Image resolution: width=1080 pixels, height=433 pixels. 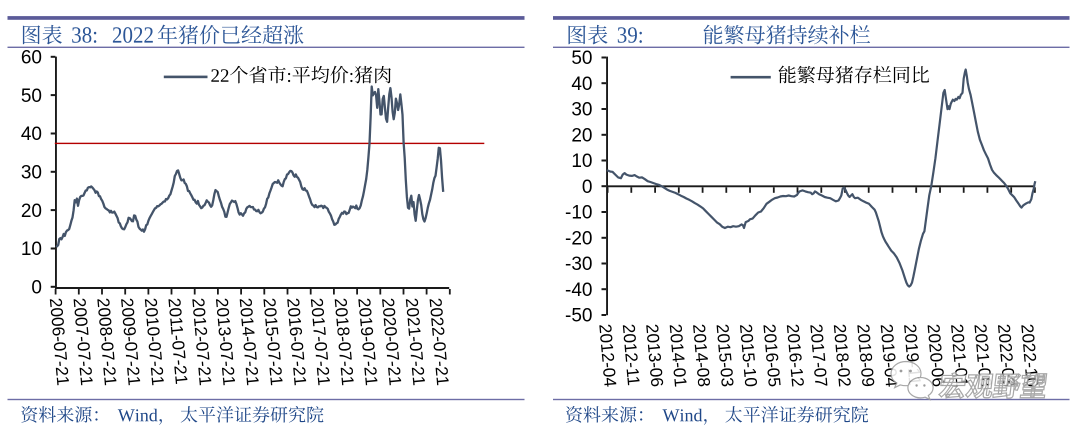 I want to click on svg-text: 2015-07-21, so click(x=273, y=341).